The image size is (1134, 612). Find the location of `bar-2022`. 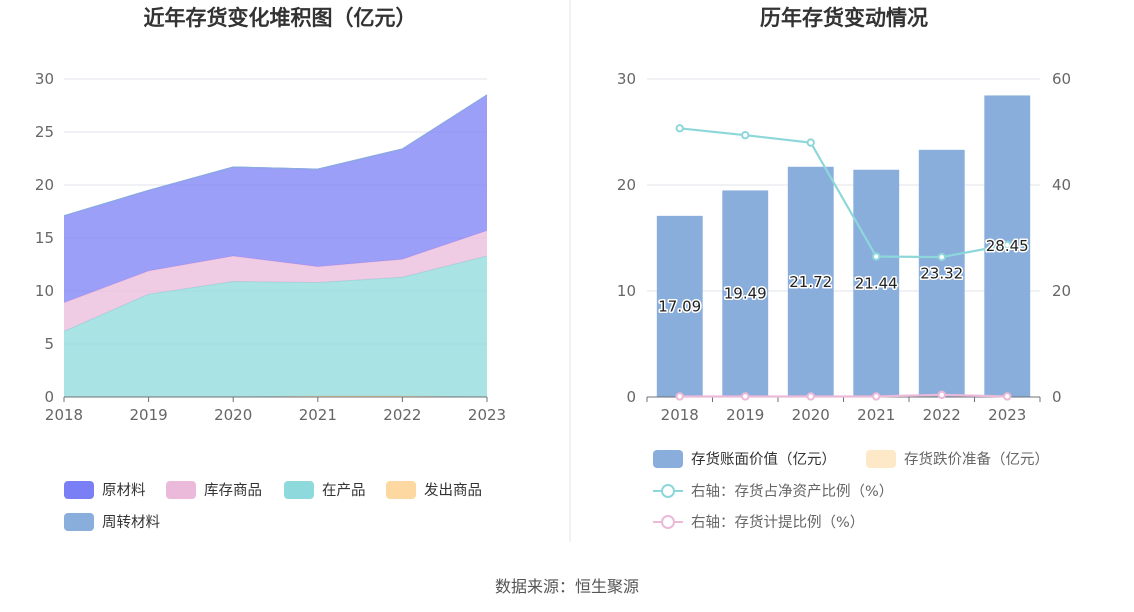

bar-2022 is located at coordinates (941, 273).